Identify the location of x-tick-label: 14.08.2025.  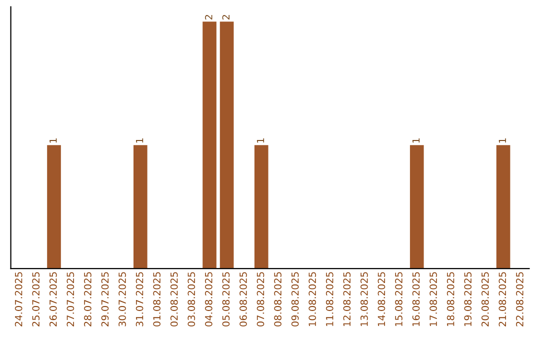
(382, 299).